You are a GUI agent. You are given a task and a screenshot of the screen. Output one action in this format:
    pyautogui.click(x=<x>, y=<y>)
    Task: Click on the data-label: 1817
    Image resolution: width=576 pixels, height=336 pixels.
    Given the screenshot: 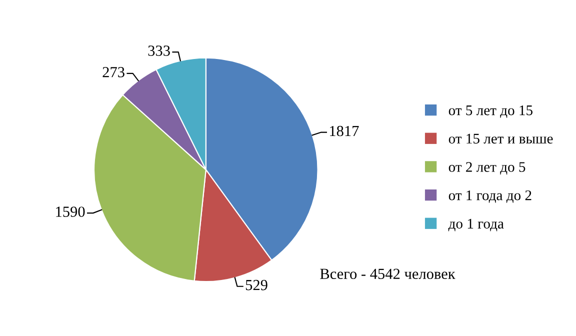 What is the action you would take?
    pyautogui.click(x=344, y=131)
    